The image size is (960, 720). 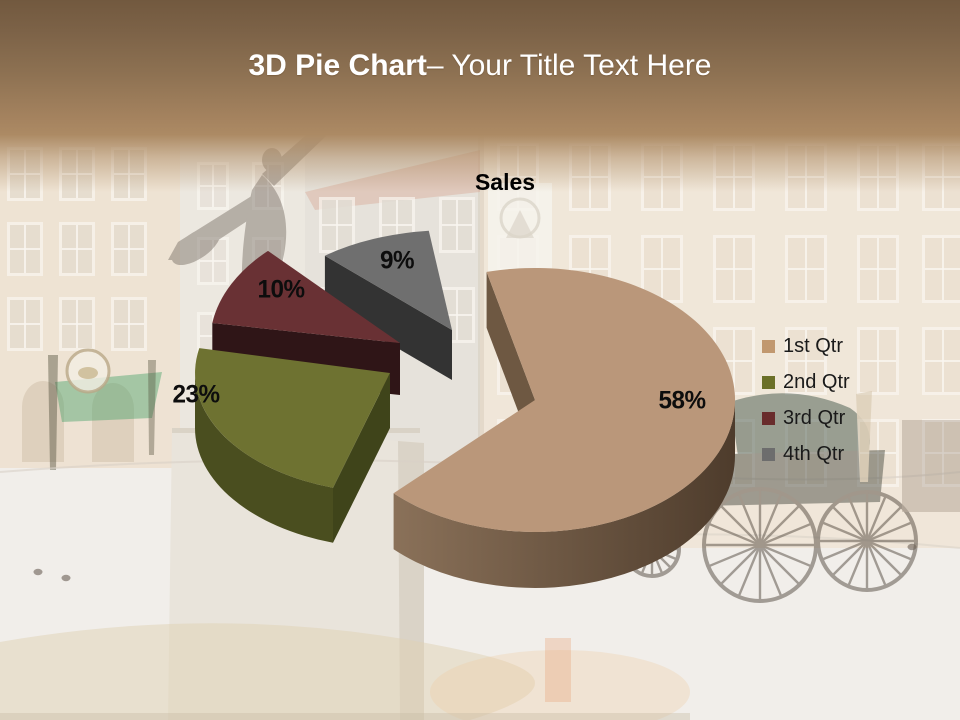 What do you see at coordinates (814, 454) in the screenshot?
I see `legend-label: 4th Qtr` at bounding box center [814, 454].